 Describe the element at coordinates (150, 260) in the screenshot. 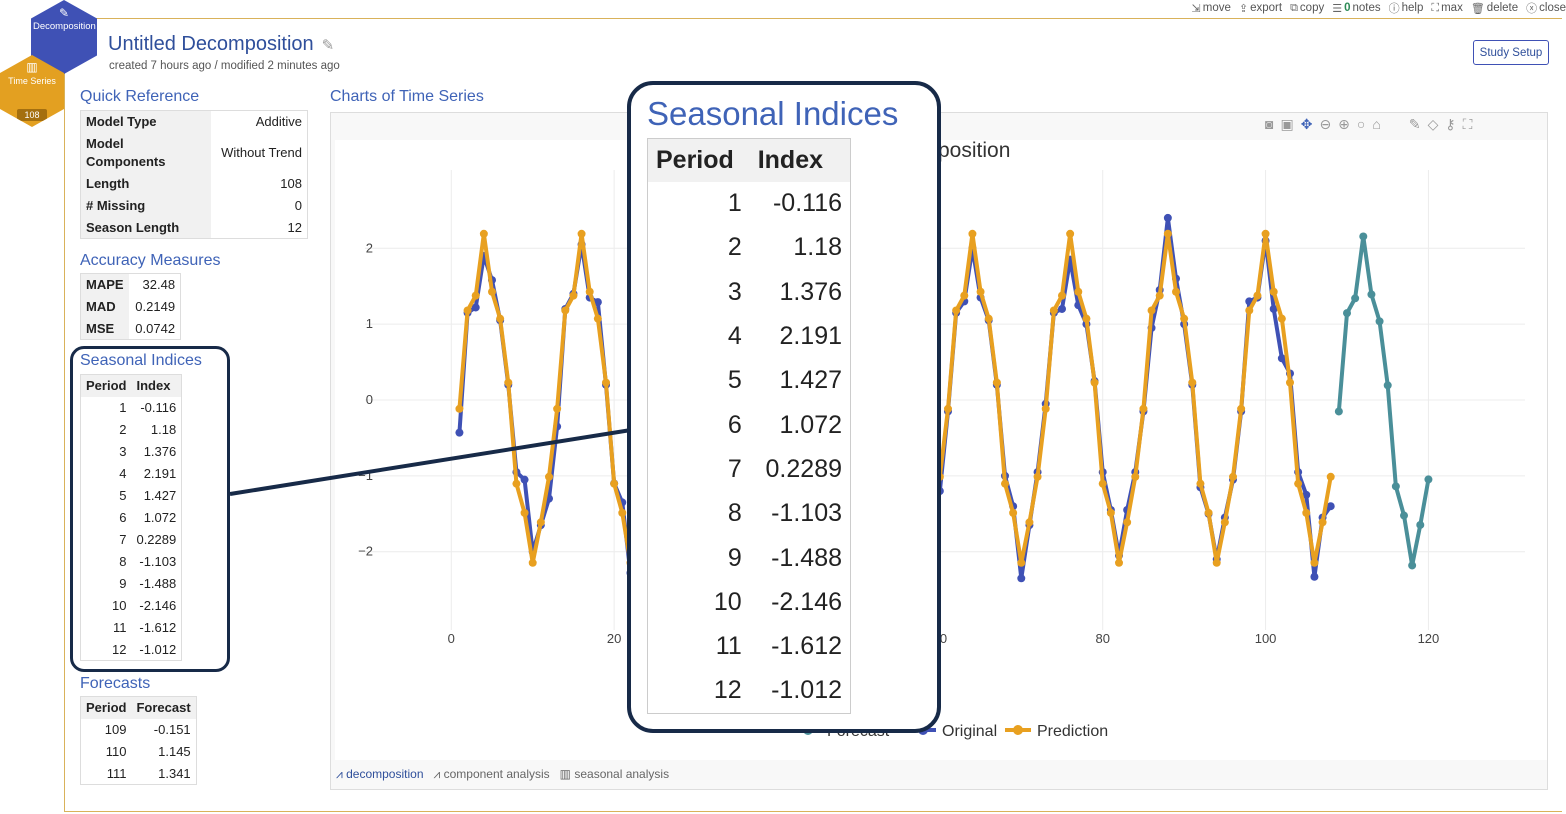

I see `accuracy-title: Accuracy Measures` at that location.